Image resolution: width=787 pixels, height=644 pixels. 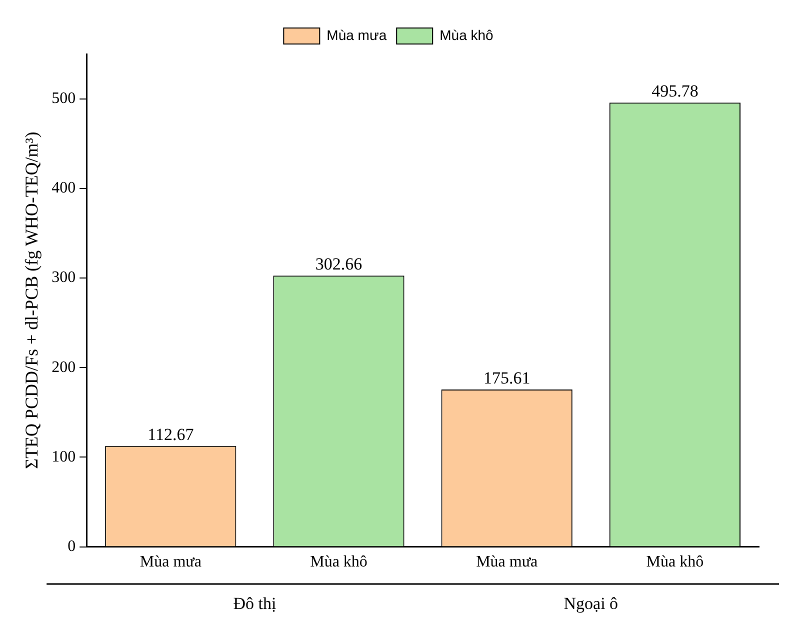 I want to click on text: Ngoại ô, so click(x=591, y=603).